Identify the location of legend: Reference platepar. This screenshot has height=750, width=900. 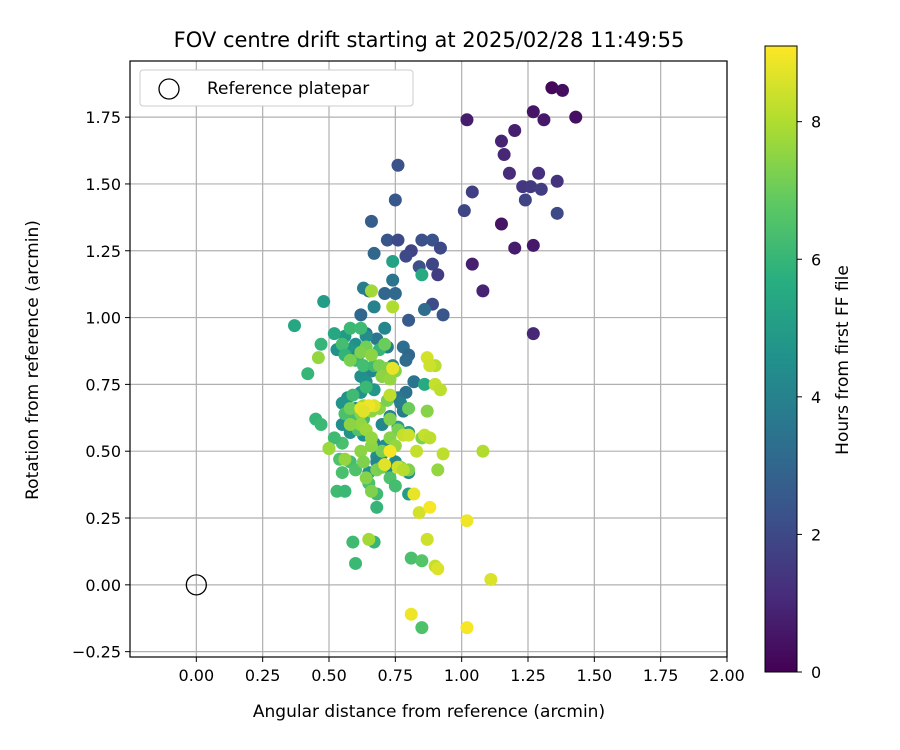
(276, 88).